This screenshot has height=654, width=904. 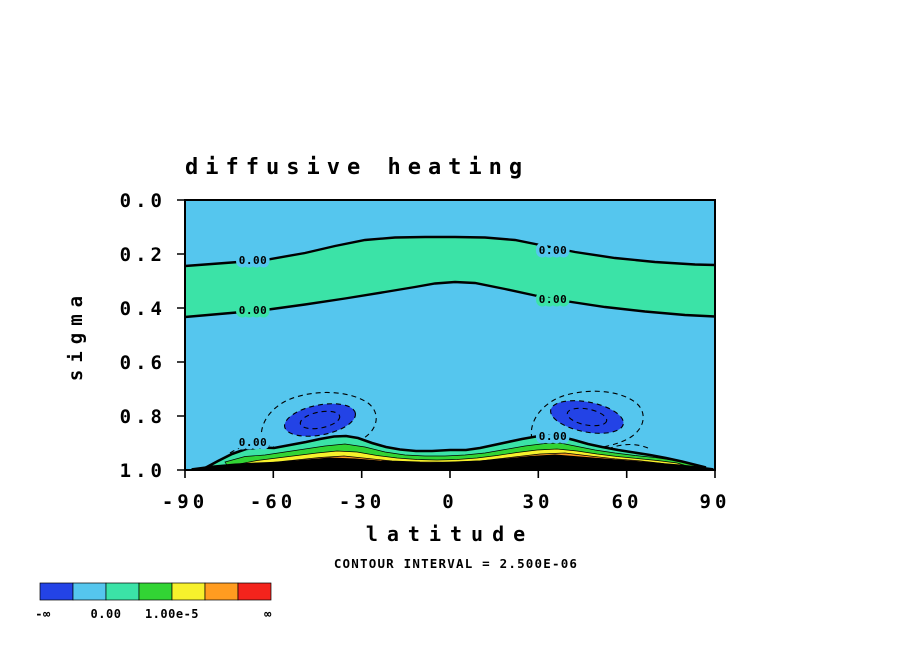 I want to click on x-tick-label: 90, so click(x=715, y=502).